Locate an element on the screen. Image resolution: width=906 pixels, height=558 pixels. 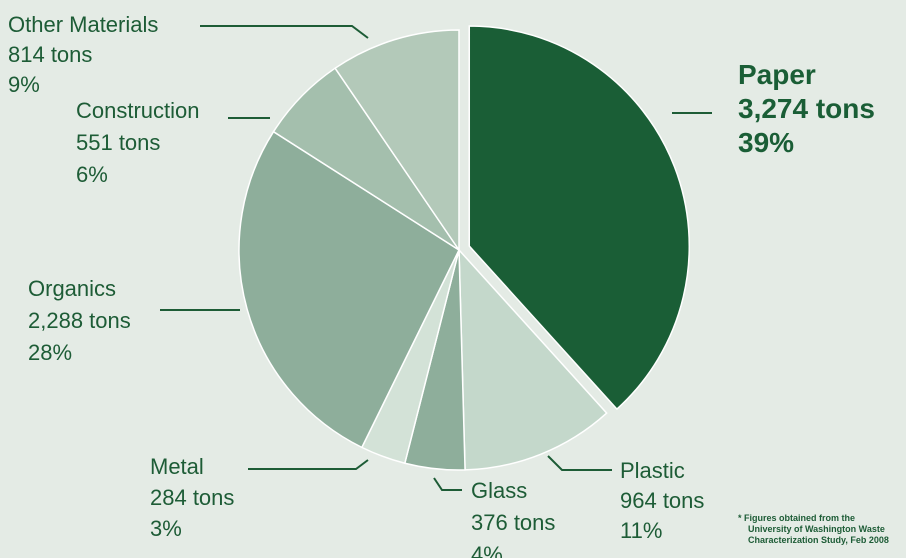
slice-label-other-materials: Other Materials 814 tons 9% is located at coordinates (83, 54).